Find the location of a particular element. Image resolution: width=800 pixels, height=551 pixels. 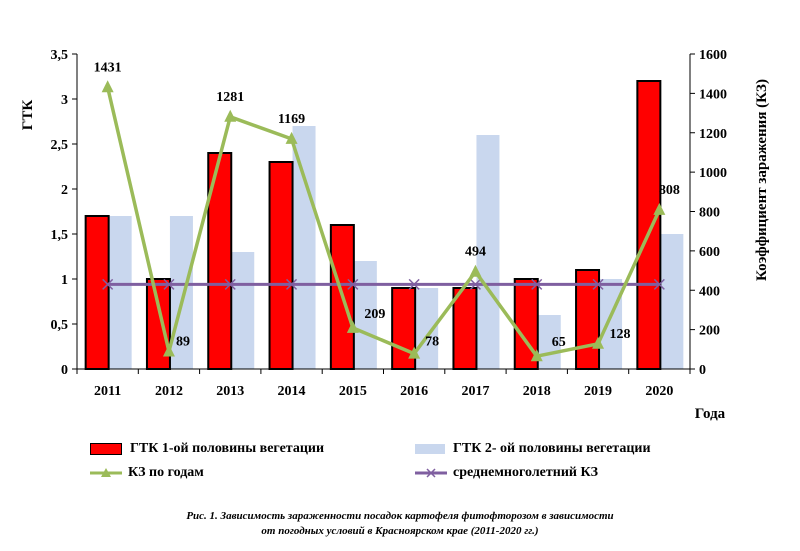

data-label-kz-2020: 808 is located at coordinates (669, 190).